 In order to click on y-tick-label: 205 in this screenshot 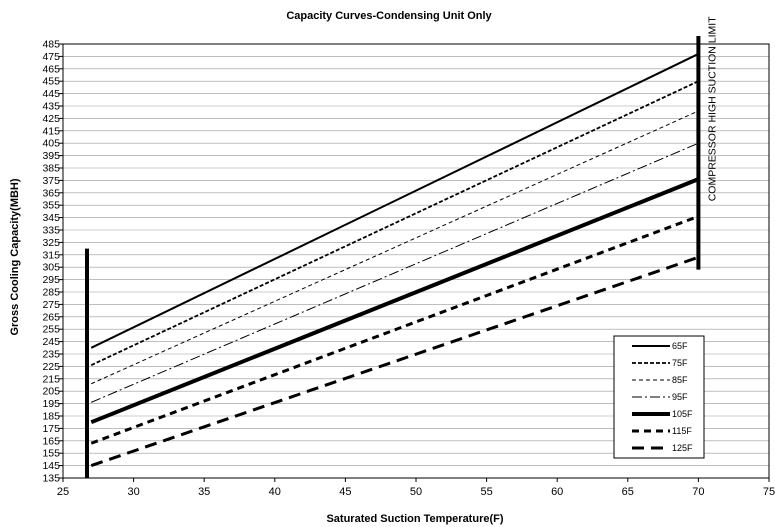, I will do `click(51, 392)`.